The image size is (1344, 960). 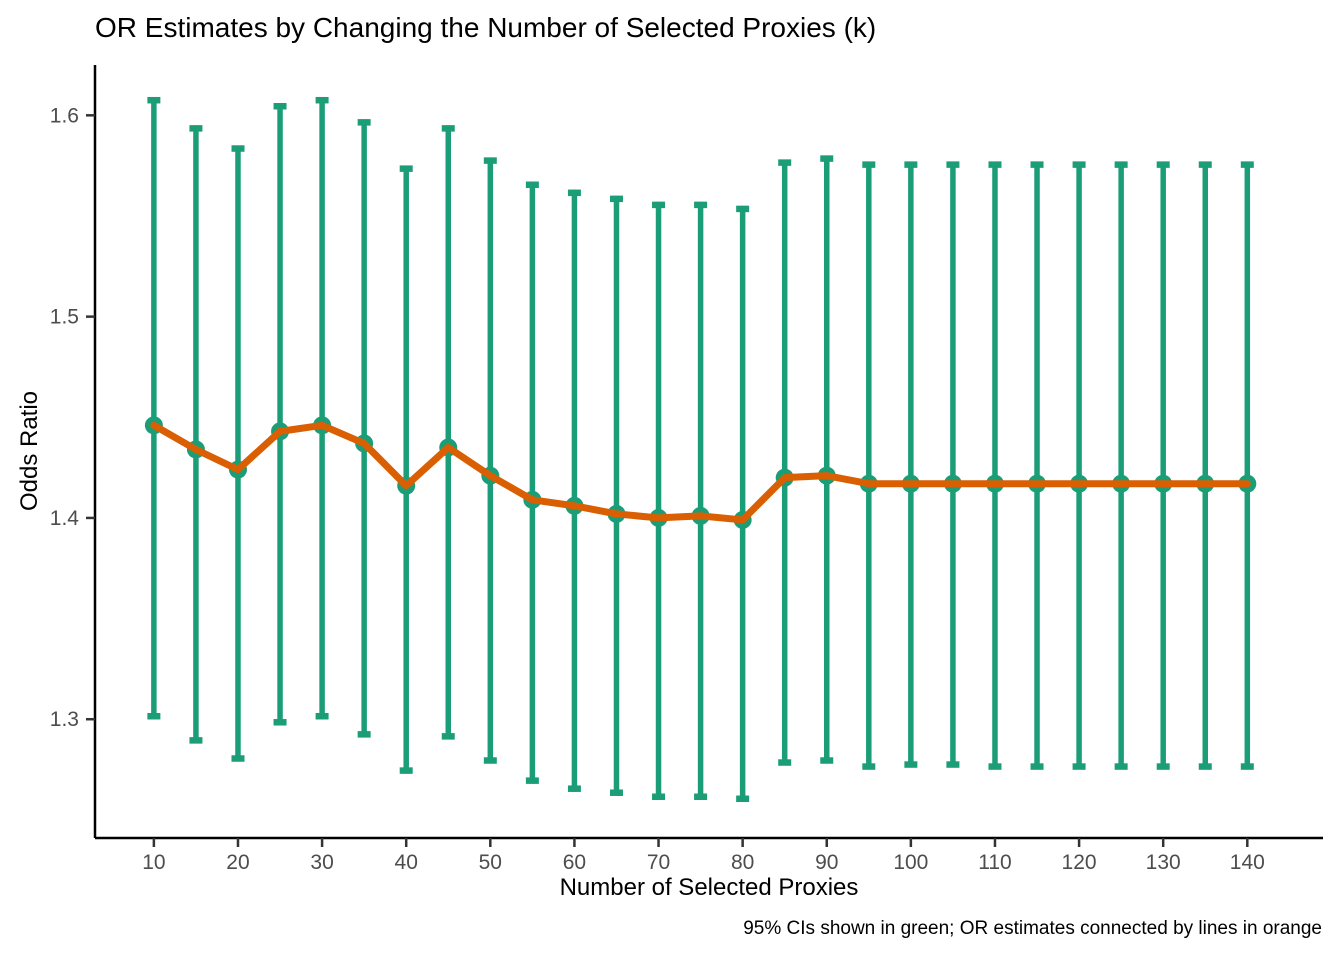 What do you see at coordinates (1247, 862) in the screenshot?
I see `x-tick-label: 140` at bounding box center [1247, 862].